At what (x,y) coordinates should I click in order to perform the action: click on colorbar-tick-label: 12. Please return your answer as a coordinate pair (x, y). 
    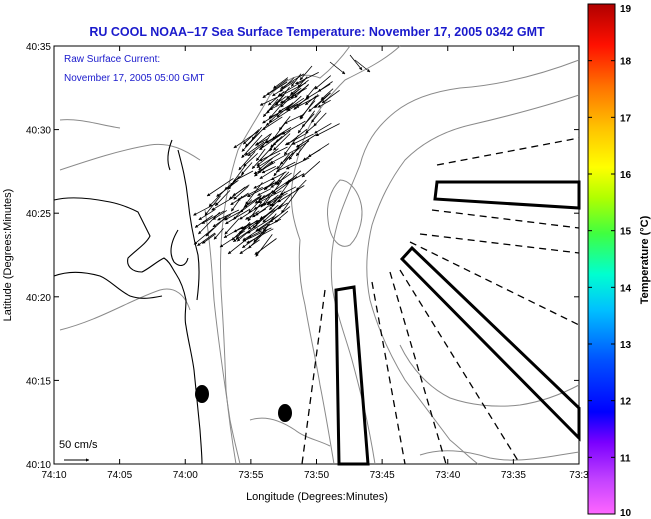
    Looking at the image, I should click on (626, 402).